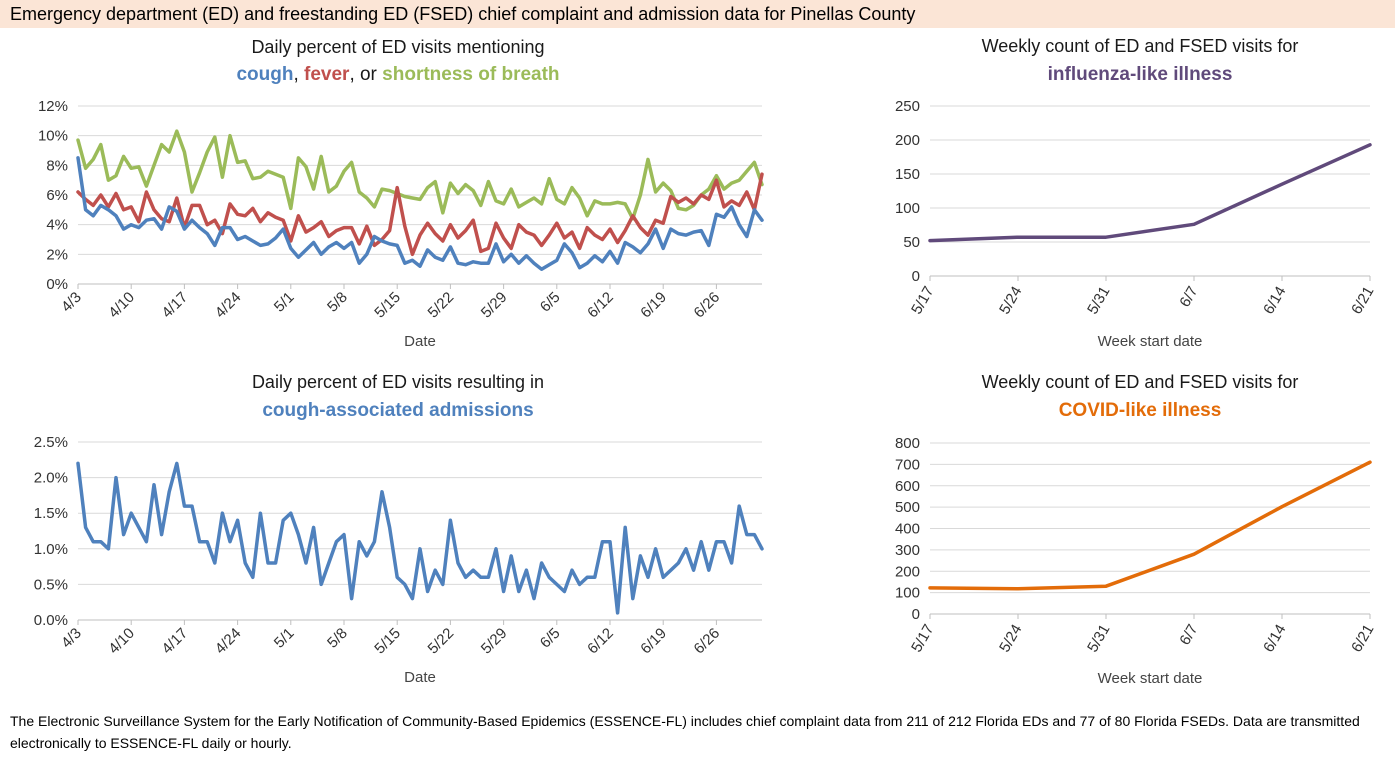  Describe the element at coordinates (470, 74) in the screenshot. I see `chart-symptoms-subtitle-part: shortness of breath` at that location.